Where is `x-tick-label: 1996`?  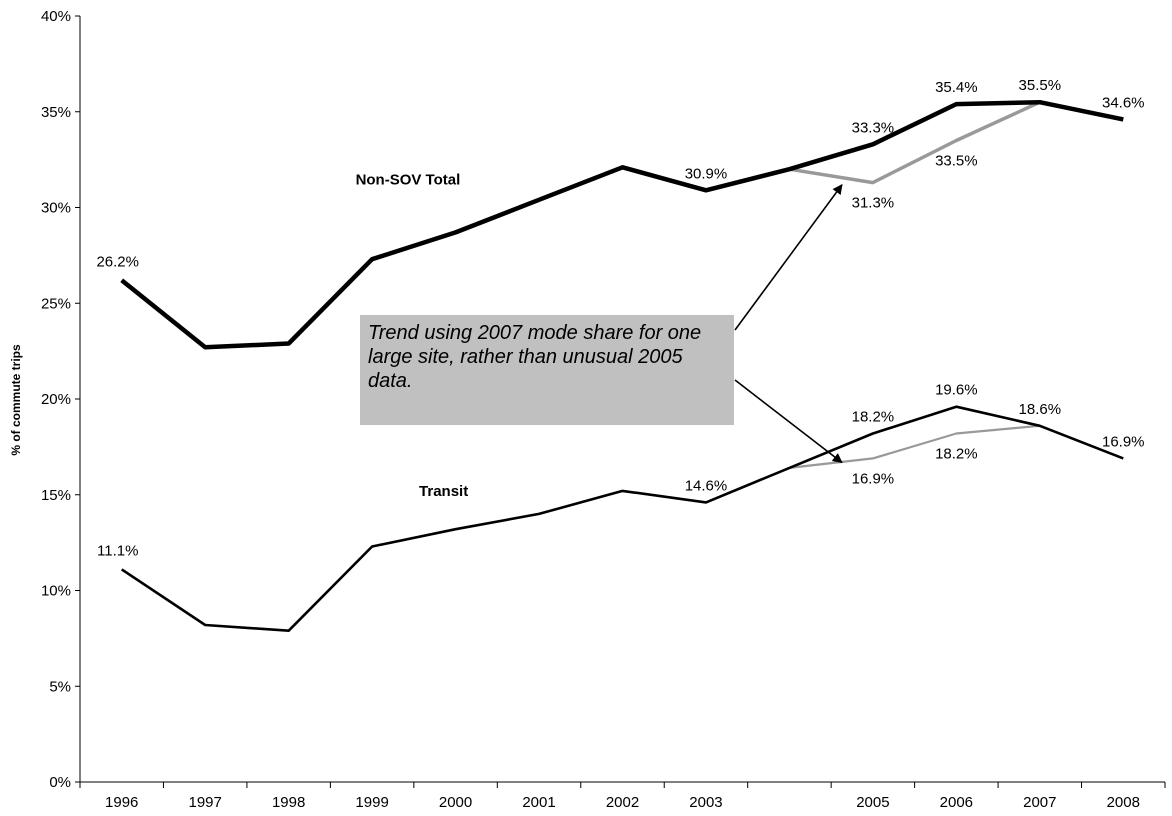 x-tick-label: 1996 is located at coordinates (121, 802).